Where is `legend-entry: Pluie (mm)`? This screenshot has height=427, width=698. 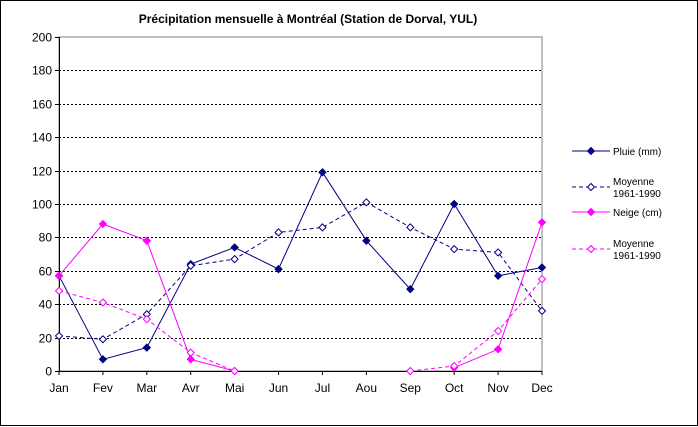
legend-entry: Pluie (mm) is located at coordinates (616, 152).